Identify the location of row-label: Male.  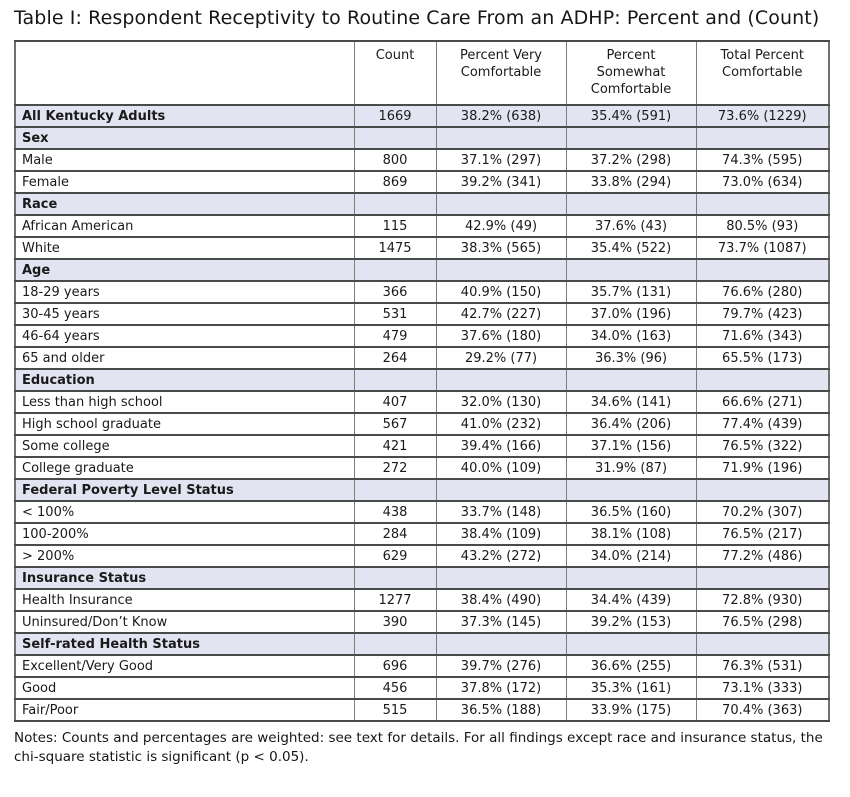
(184, 160).